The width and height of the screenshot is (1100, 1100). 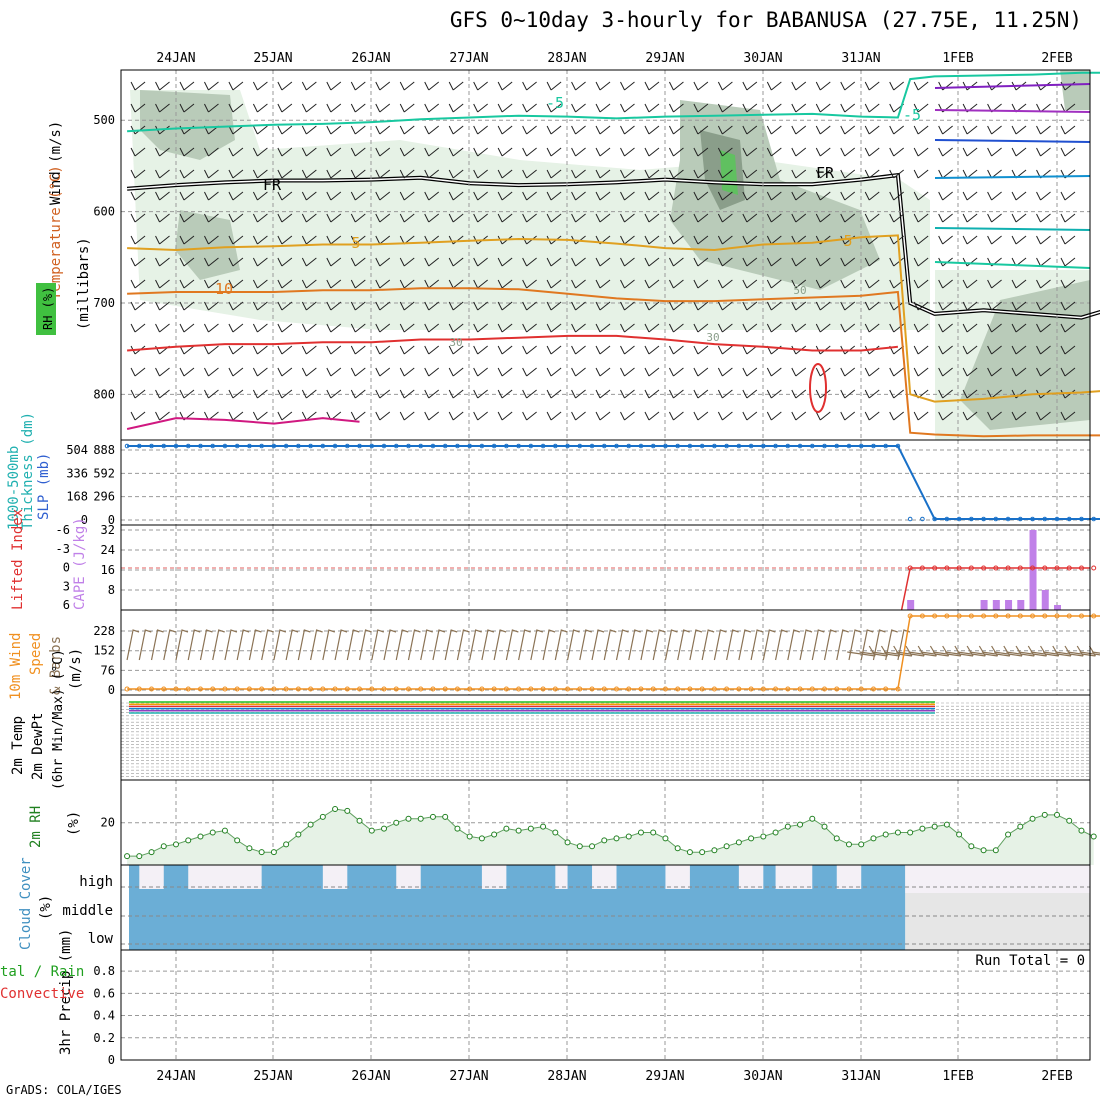 I want to click on cape-bar, so click(x=1045, y=600).